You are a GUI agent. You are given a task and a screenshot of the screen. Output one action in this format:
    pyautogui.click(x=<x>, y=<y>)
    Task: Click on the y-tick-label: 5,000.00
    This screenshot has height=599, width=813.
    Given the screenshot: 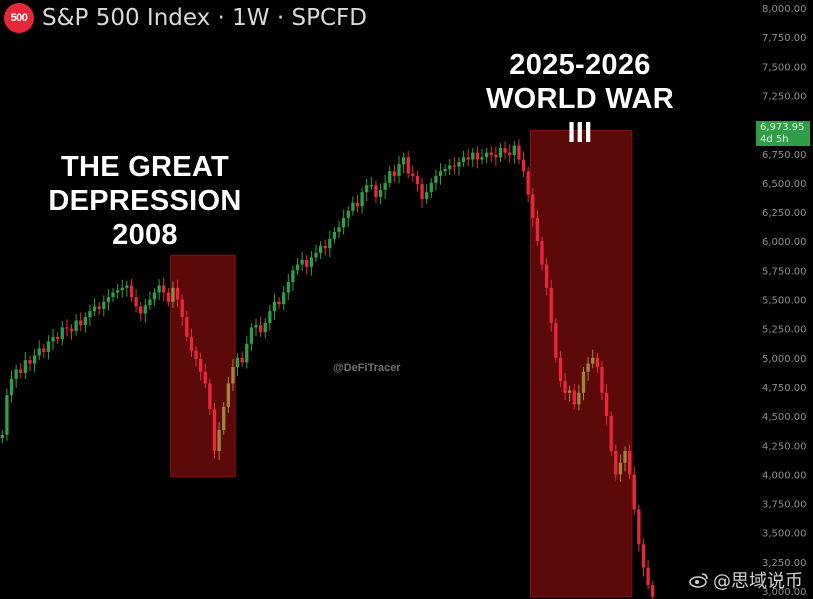 What is the action you would take?
    pyautogui.click(x=784, y=359)
    